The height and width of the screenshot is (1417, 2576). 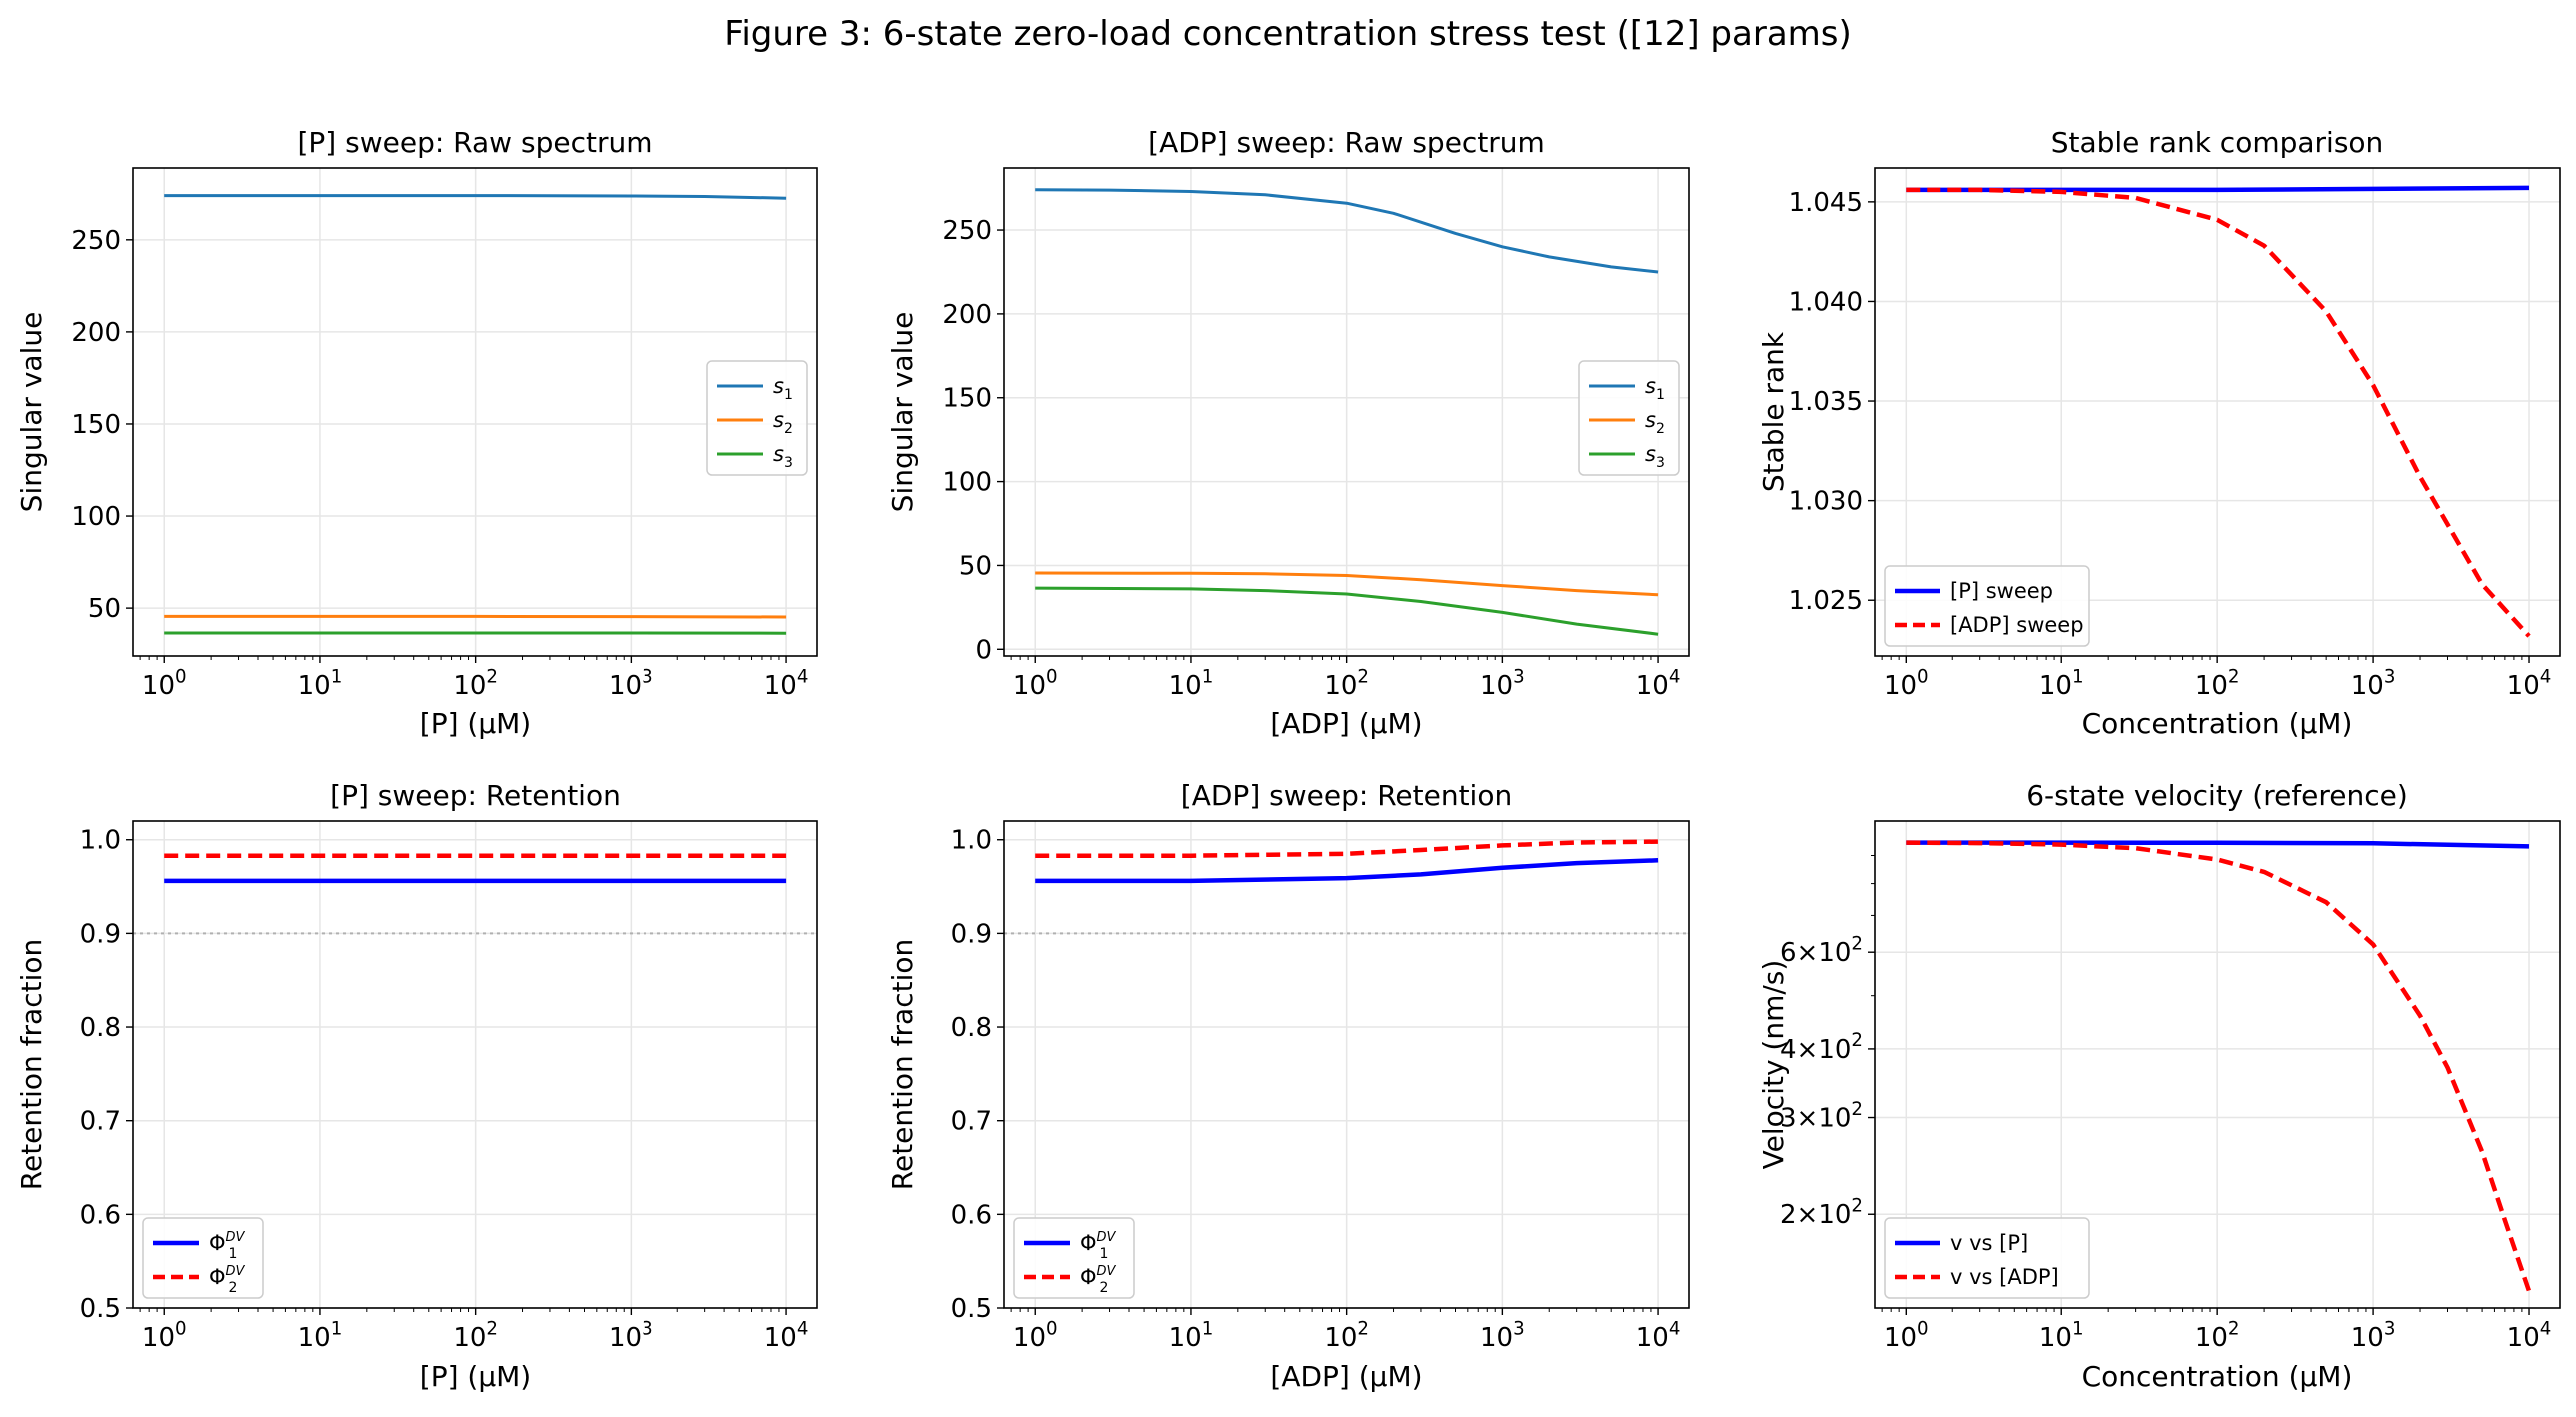 I want to click on y-axis-label: Retention fraction, so click(x=902, y=1064).